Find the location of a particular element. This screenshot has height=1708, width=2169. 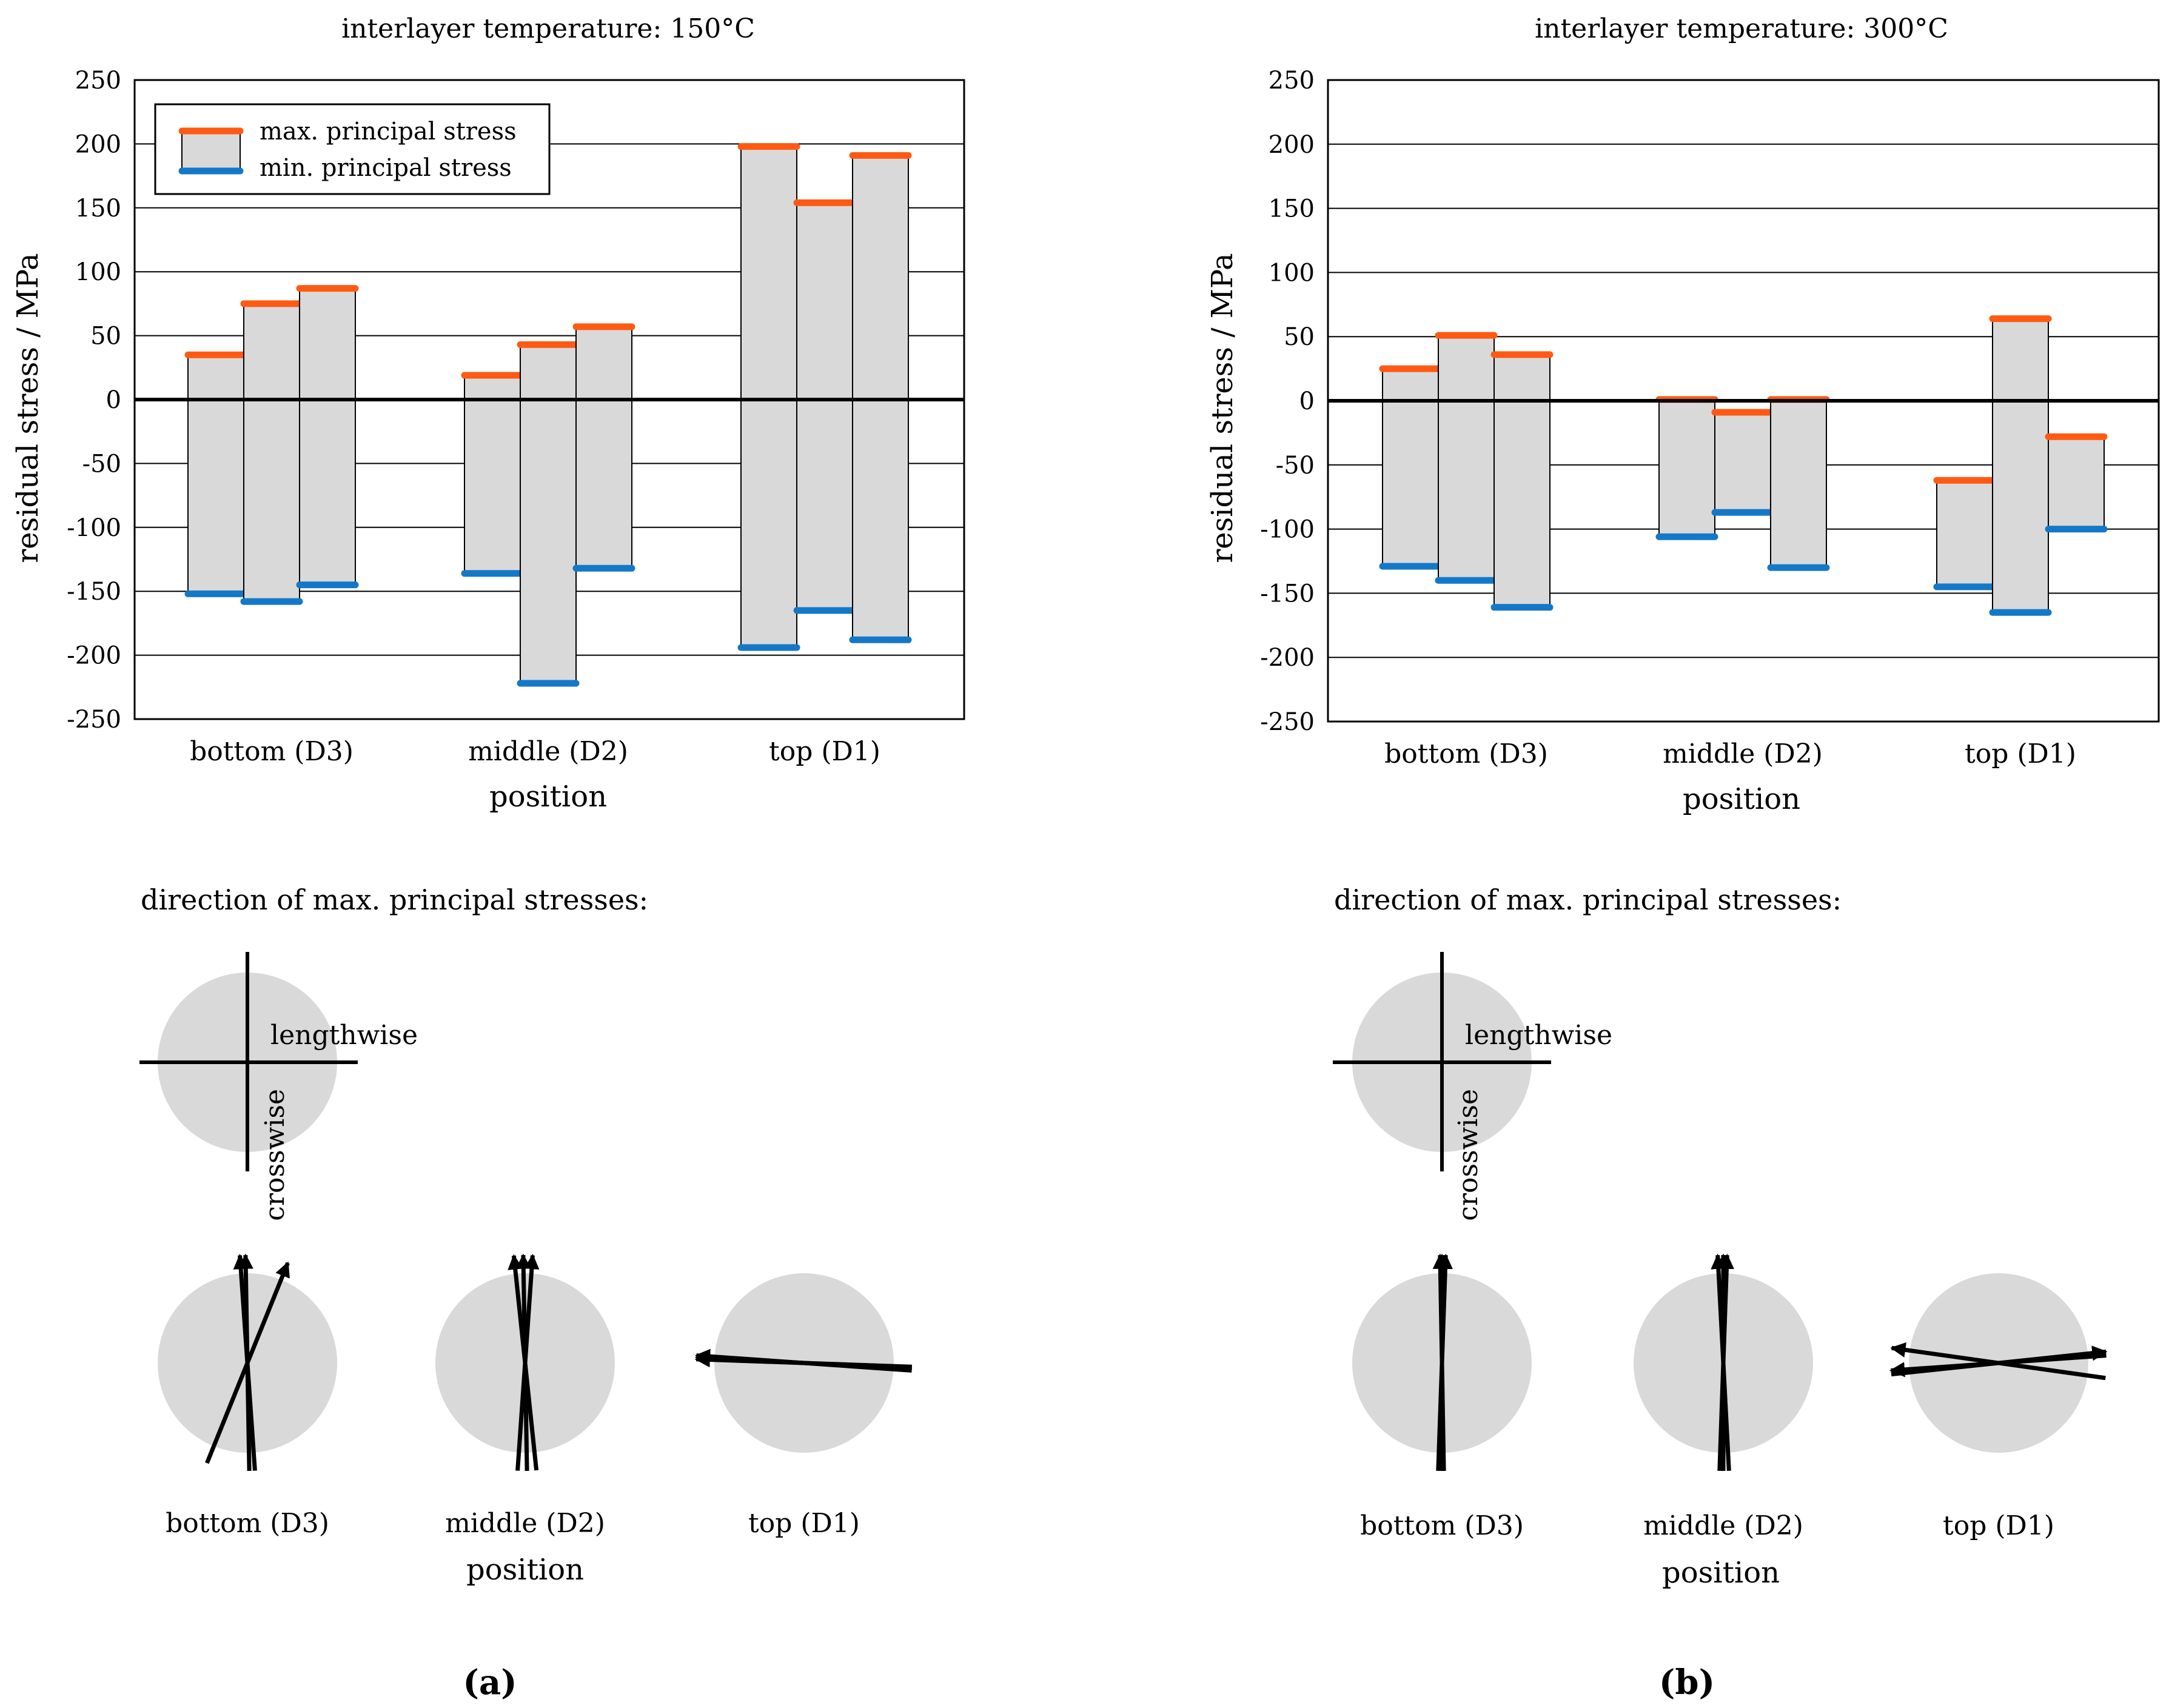

panel-label-b: (b) is located at coordinates (1687, 1683).